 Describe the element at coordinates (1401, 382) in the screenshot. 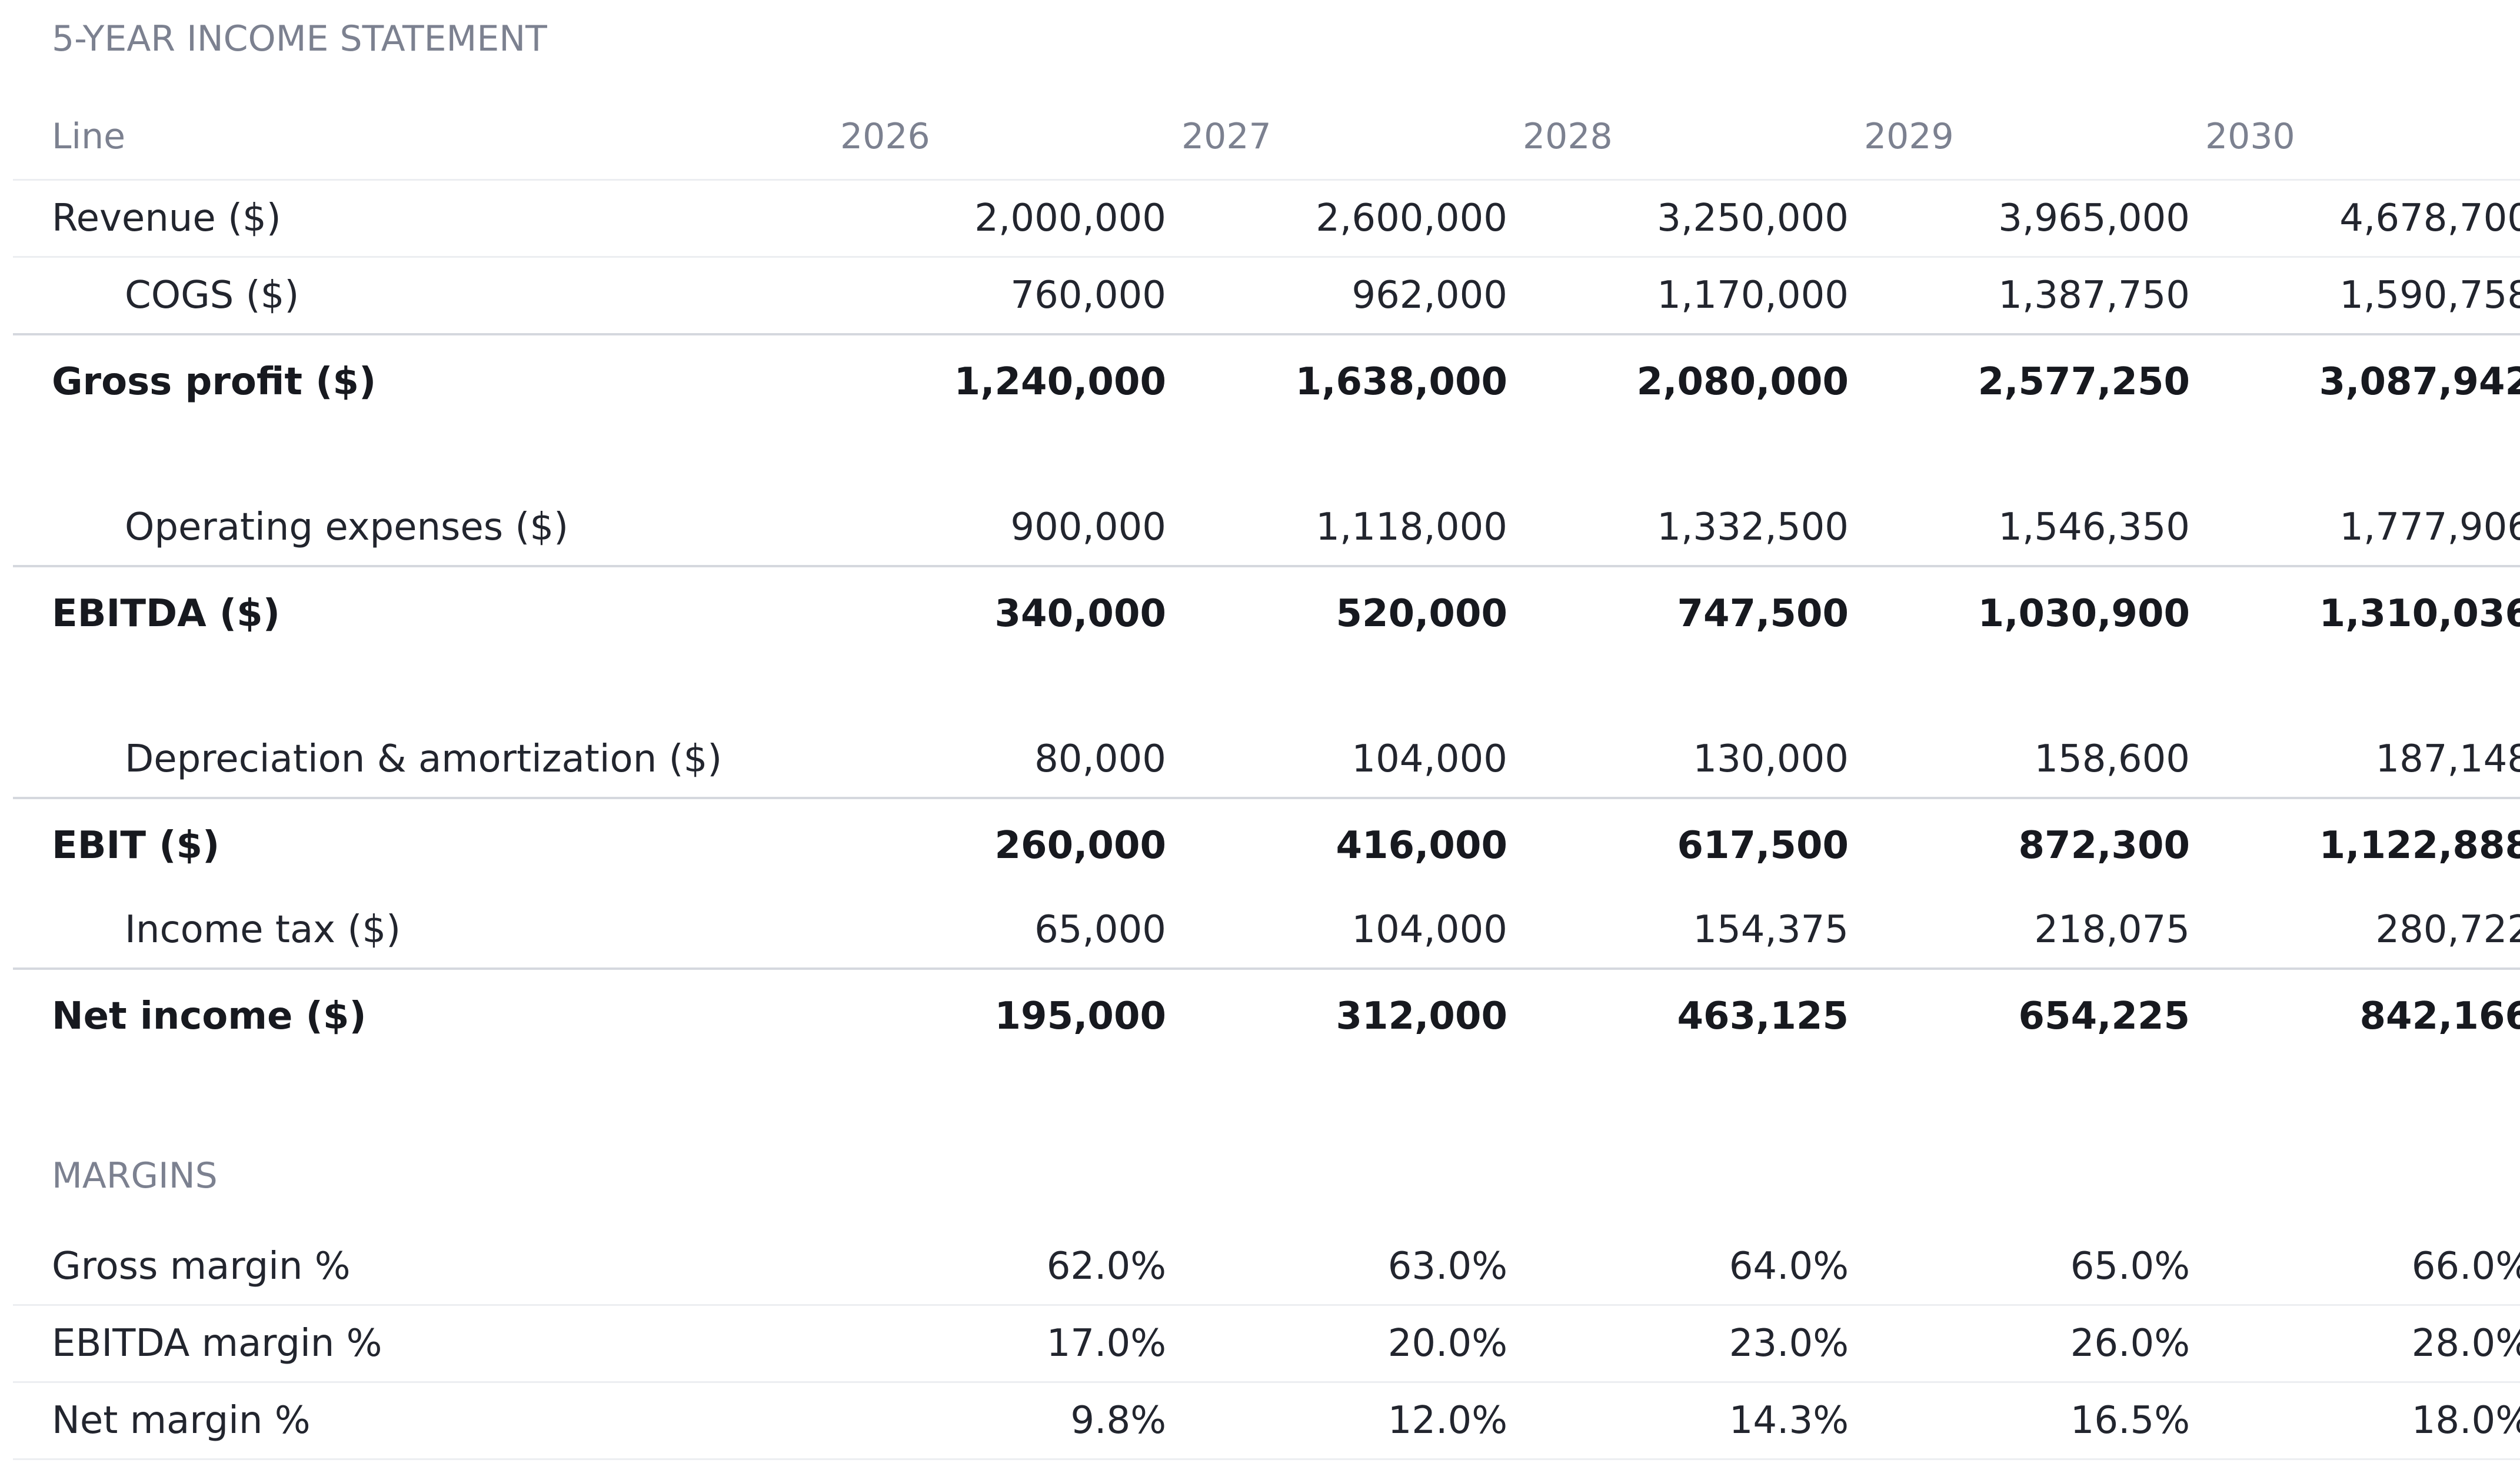

I see `row-value: 1,638,000` at that location.